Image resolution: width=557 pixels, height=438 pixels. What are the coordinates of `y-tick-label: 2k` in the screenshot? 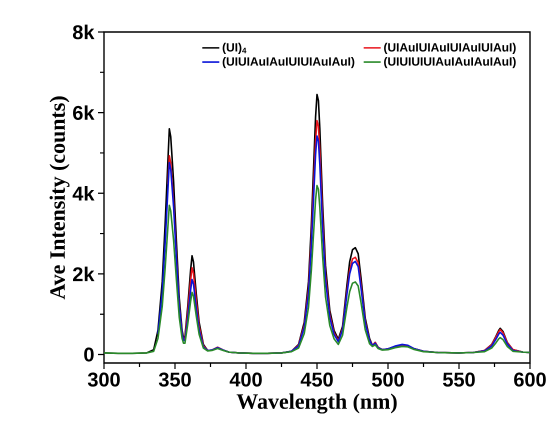 It's located at (83, 274).